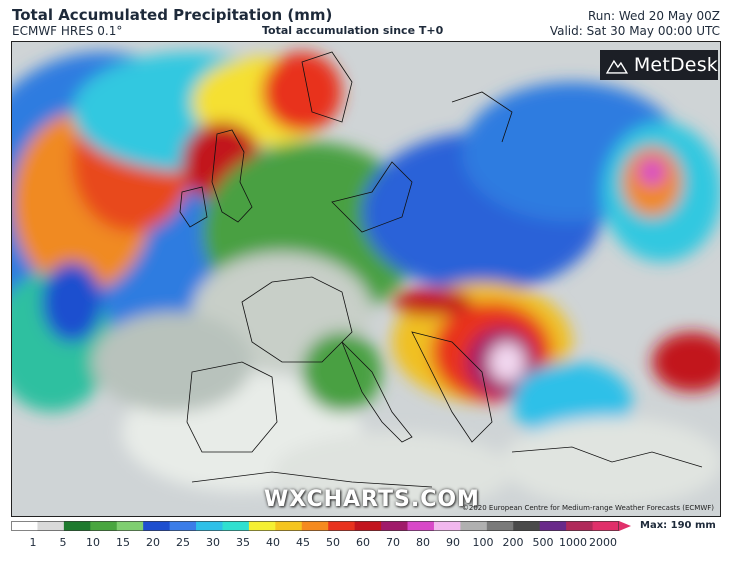 This screenshot has width=732, height=561. What do you see at coordinates (393, 542) in the screenshot?
I see `scale-tick-label: 70` at bounding box center [393, 542].